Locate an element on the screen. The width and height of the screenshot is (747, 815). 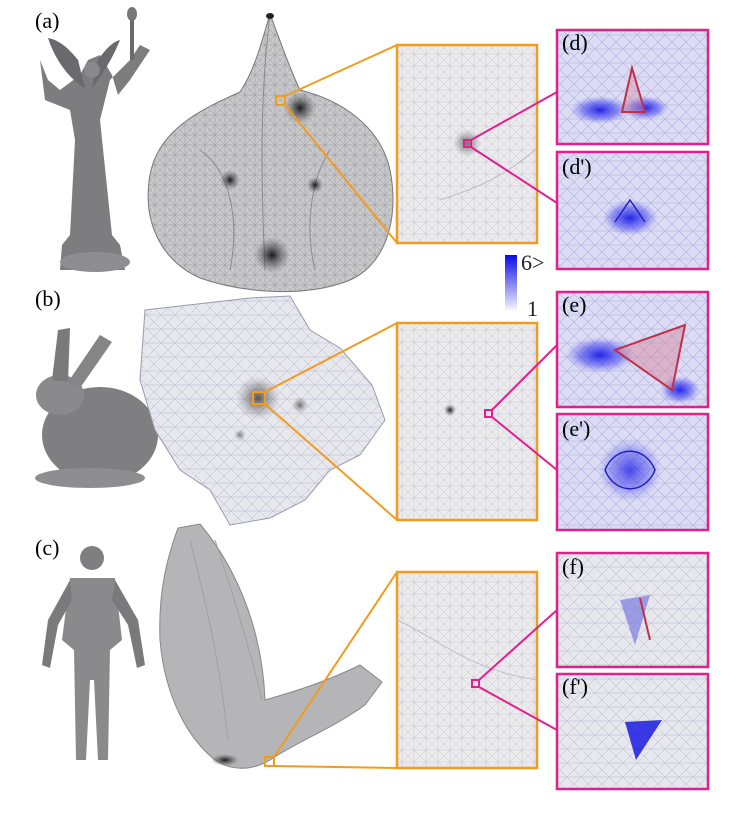
zoom-view-c is located at coordinates (467, 670).